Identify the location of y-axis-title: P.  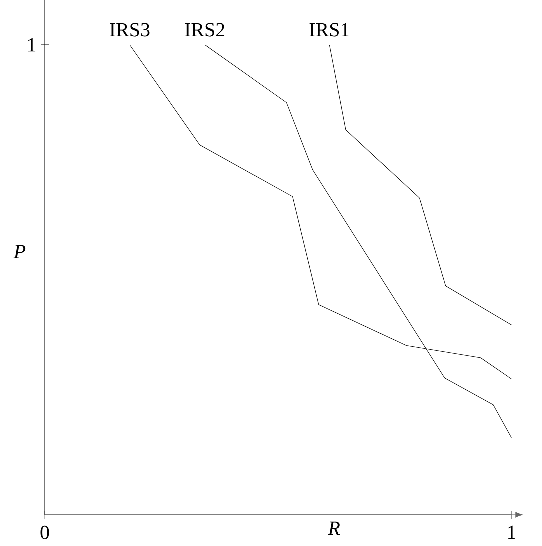
(20, 251).